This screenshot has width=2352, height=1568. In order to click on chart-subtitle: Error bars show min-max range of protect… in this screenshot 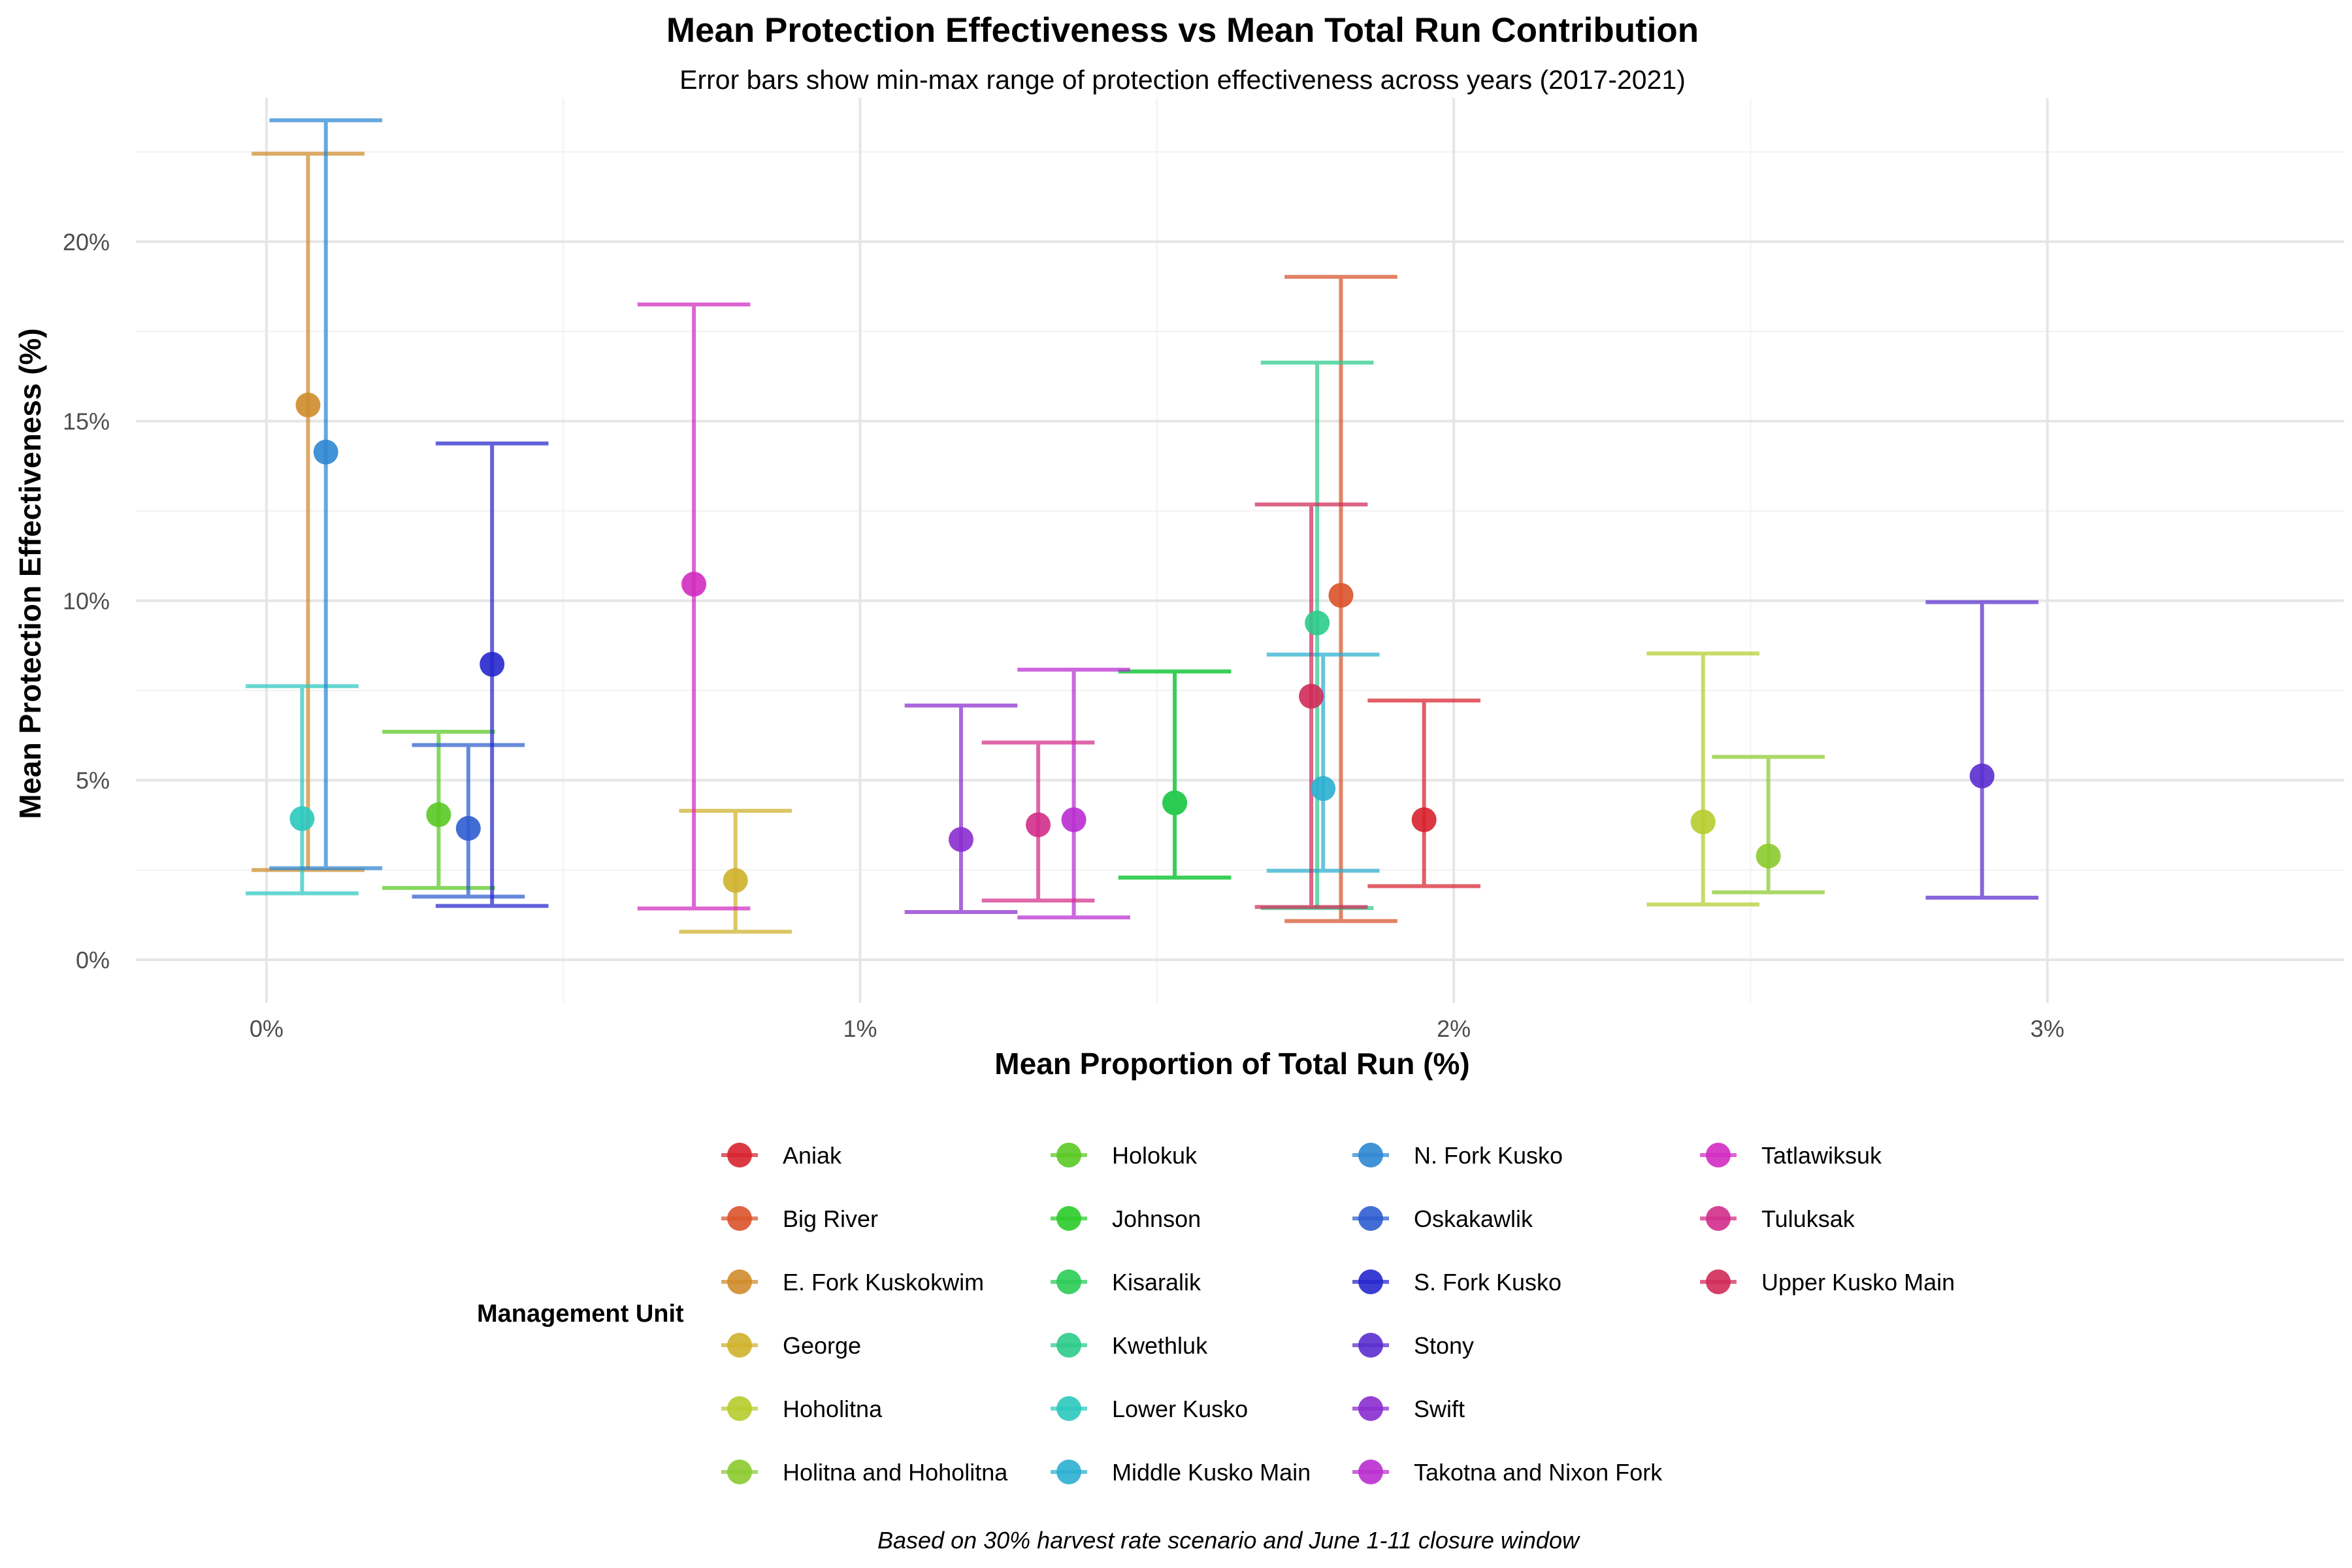, I will do `click(1182, 80)`.